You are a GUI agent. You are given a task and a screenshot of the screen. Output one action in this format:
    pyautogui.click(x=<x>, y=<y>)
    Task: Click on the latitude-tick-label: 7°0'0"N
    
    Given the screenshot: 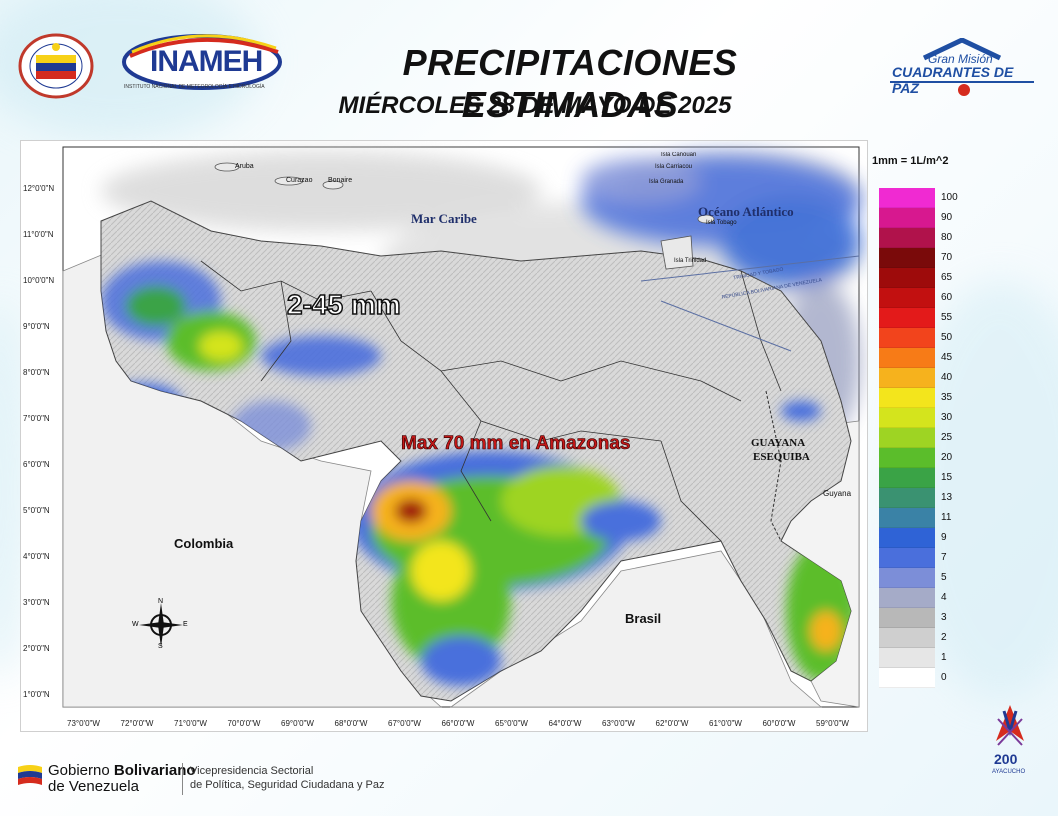 What is the action you would take?
    pyautogui.click(x=36, y=418)
    